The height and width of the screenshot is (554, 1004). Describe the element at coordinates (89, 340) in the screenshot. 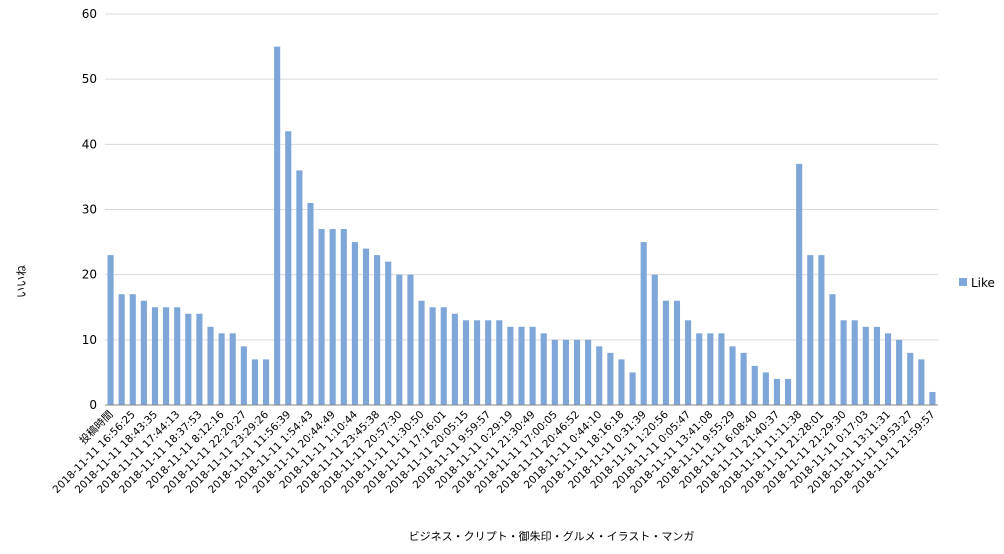

I see `y-tick-label: 10` at that location.